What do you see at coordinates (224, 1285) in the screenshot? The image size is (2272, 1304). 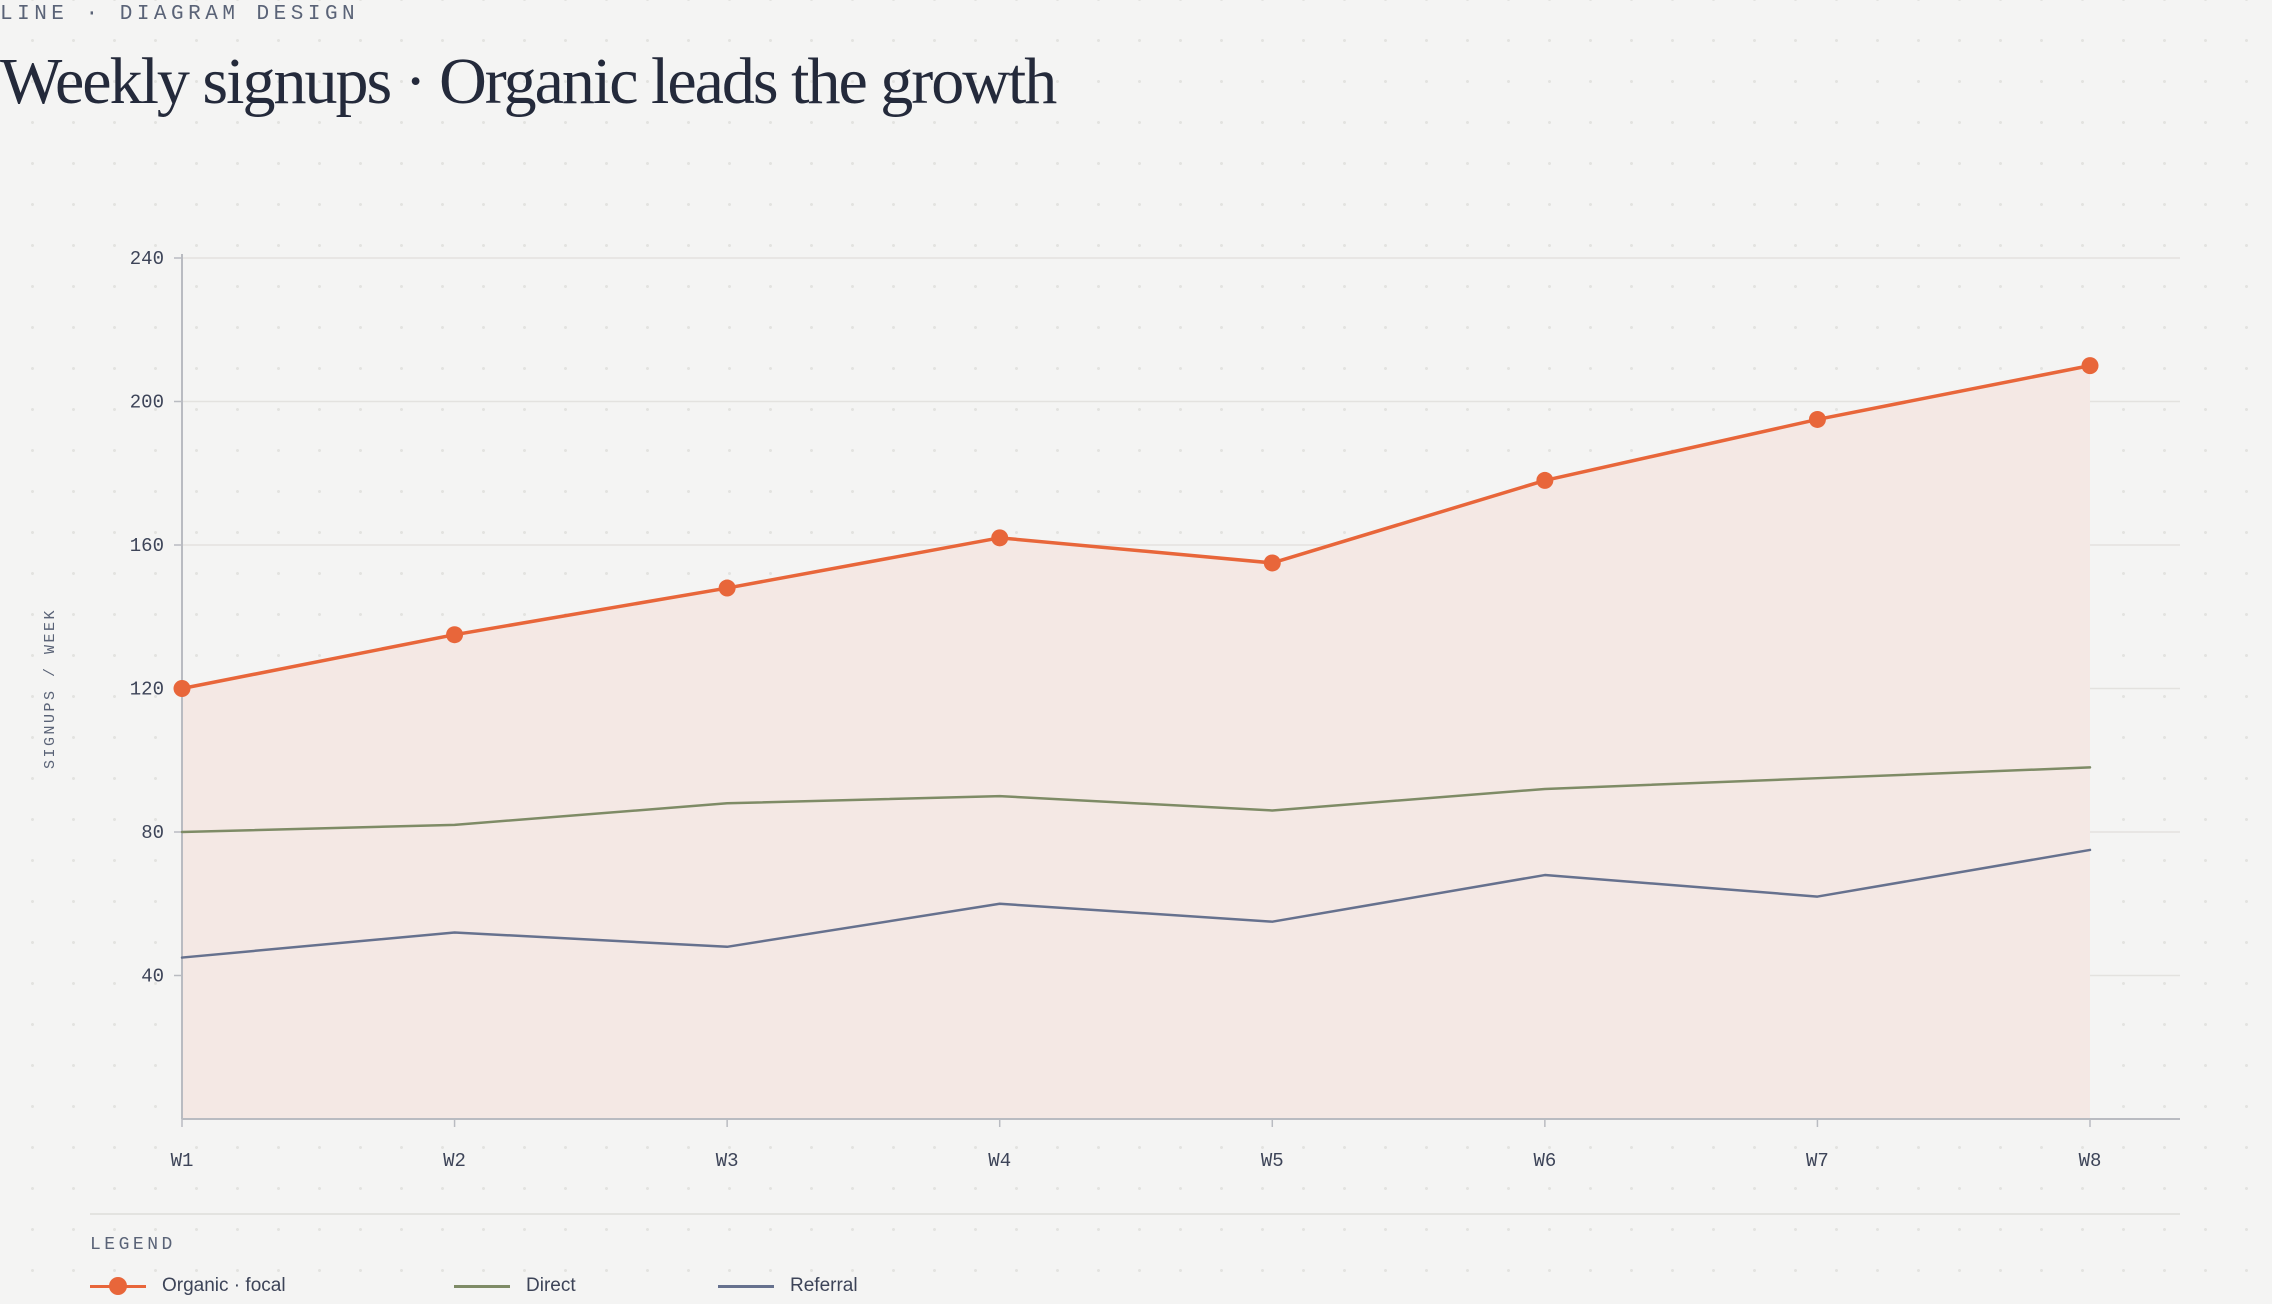 I see `legend-label-organic: Organic · focal` at bounding box center [224, 1285].